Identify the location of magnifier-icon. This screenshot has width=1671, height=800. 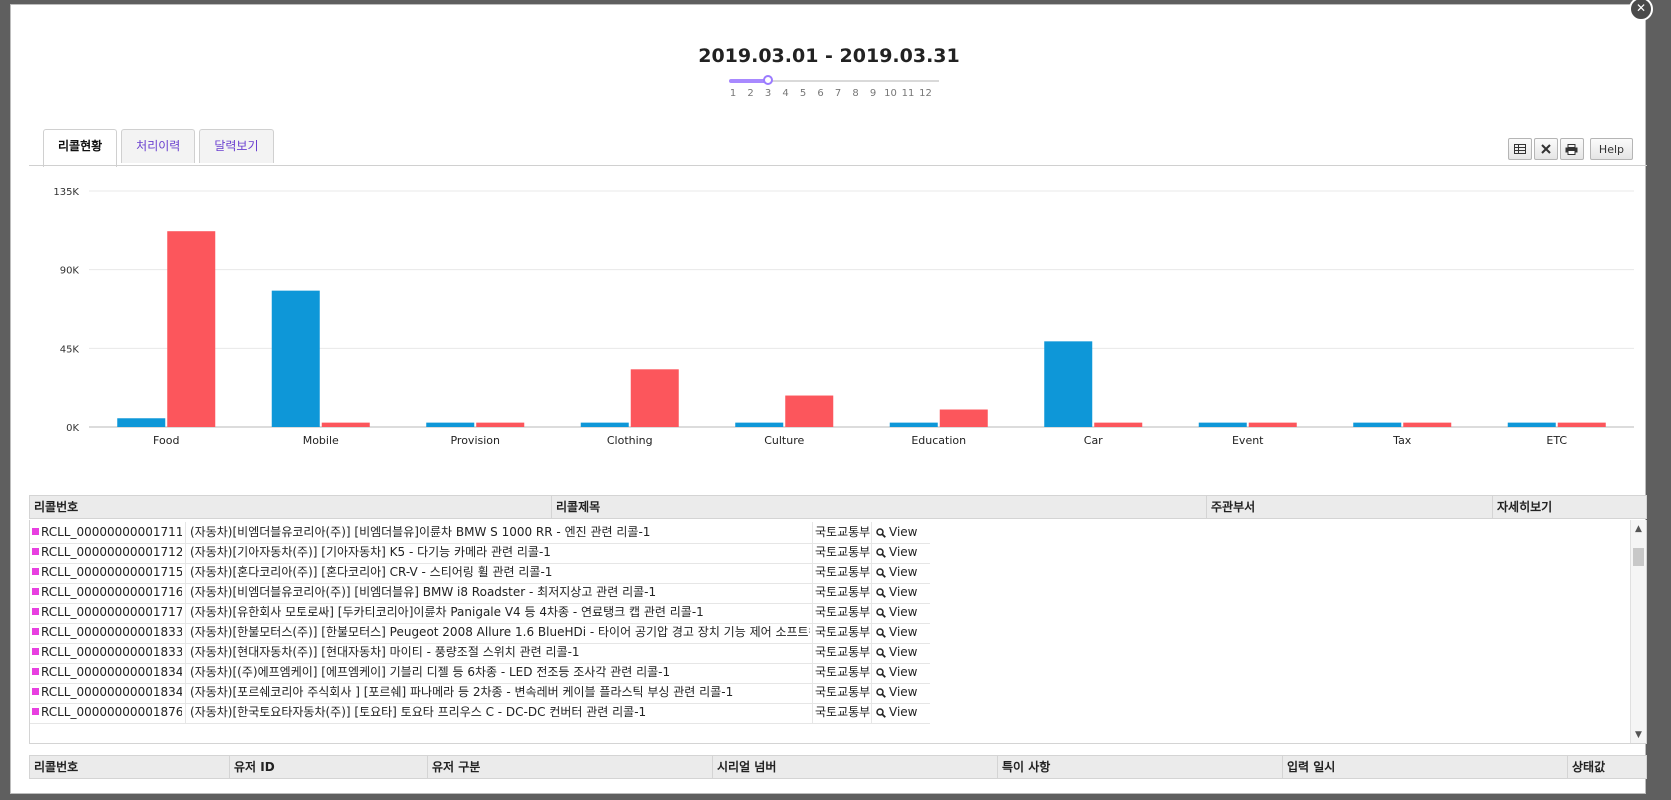
(881, 552).